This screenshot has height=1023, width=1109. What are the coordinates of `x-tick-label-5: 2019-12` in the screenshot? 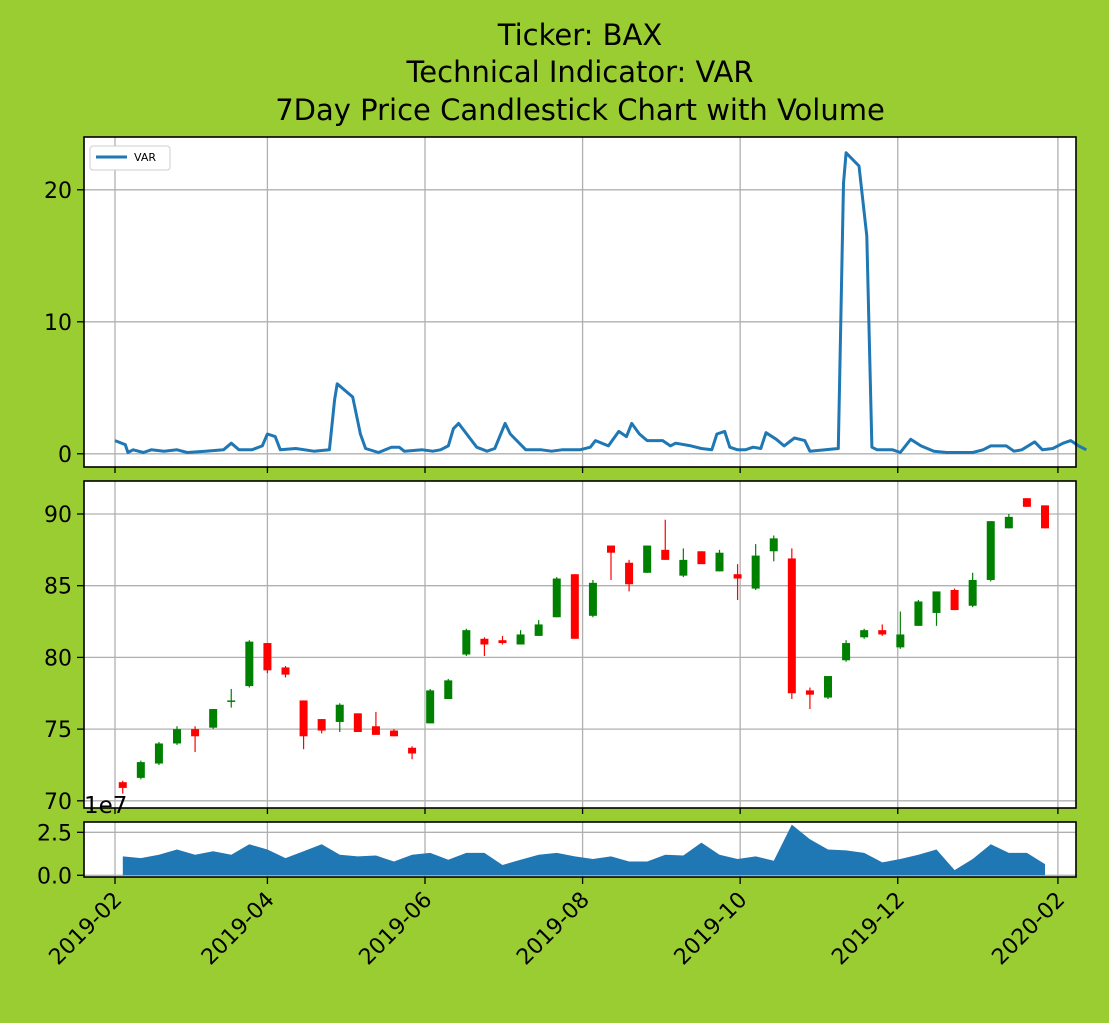 It's located at (868, 929).